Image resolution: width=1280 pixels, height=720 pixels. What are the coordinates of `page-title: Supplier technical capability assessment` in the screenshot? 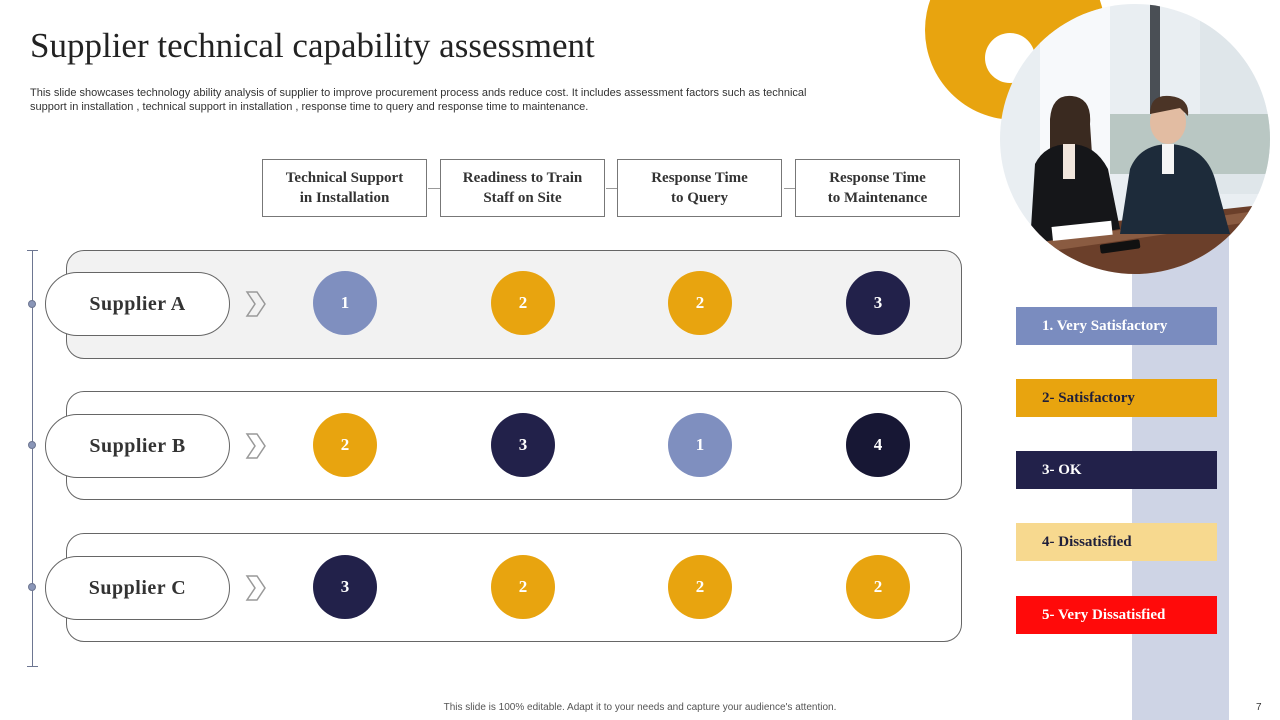 It's located at (312, 45).